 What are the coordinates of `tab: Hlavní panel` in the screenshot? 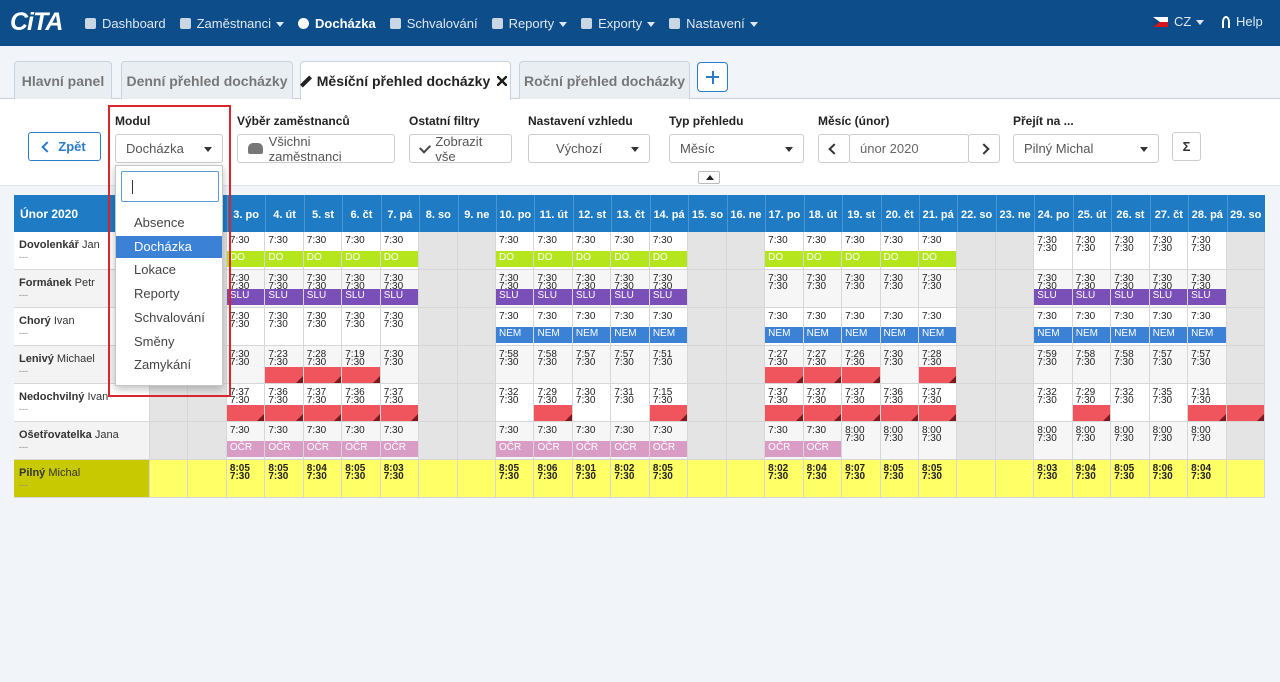 It's located at (63, 80).